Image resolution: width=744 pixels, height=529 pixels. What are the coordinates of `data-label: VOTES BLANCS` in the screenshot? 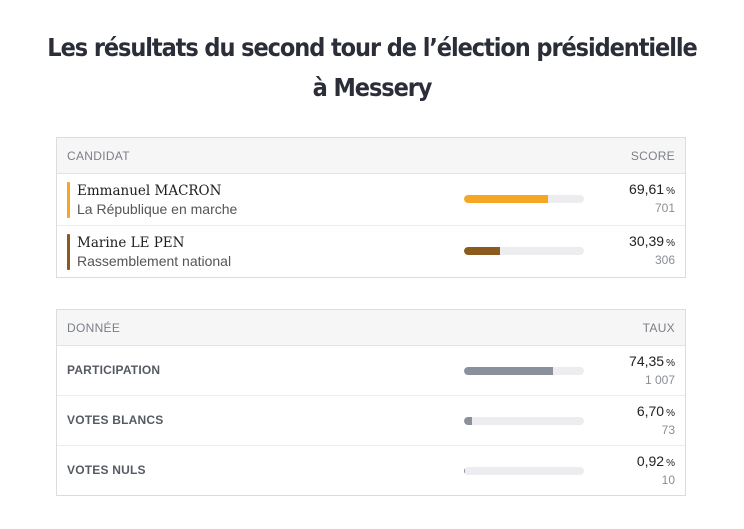 It's located at (115, 420).